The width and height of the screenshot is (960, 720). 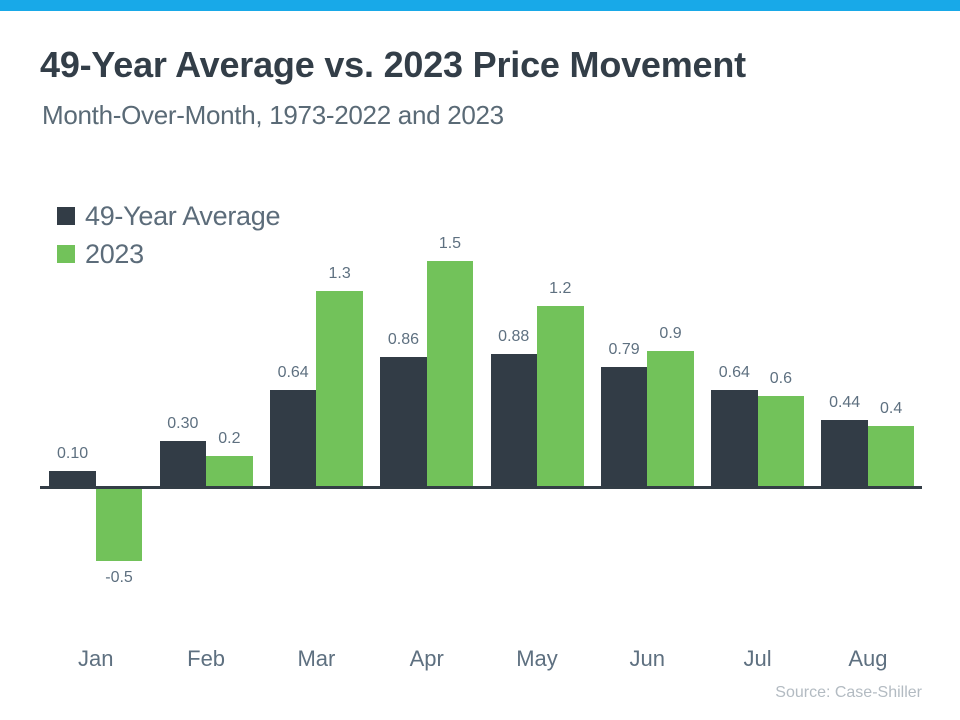 I want to click on x-axis-label-mar: Mar, so click(x=316, y=658).